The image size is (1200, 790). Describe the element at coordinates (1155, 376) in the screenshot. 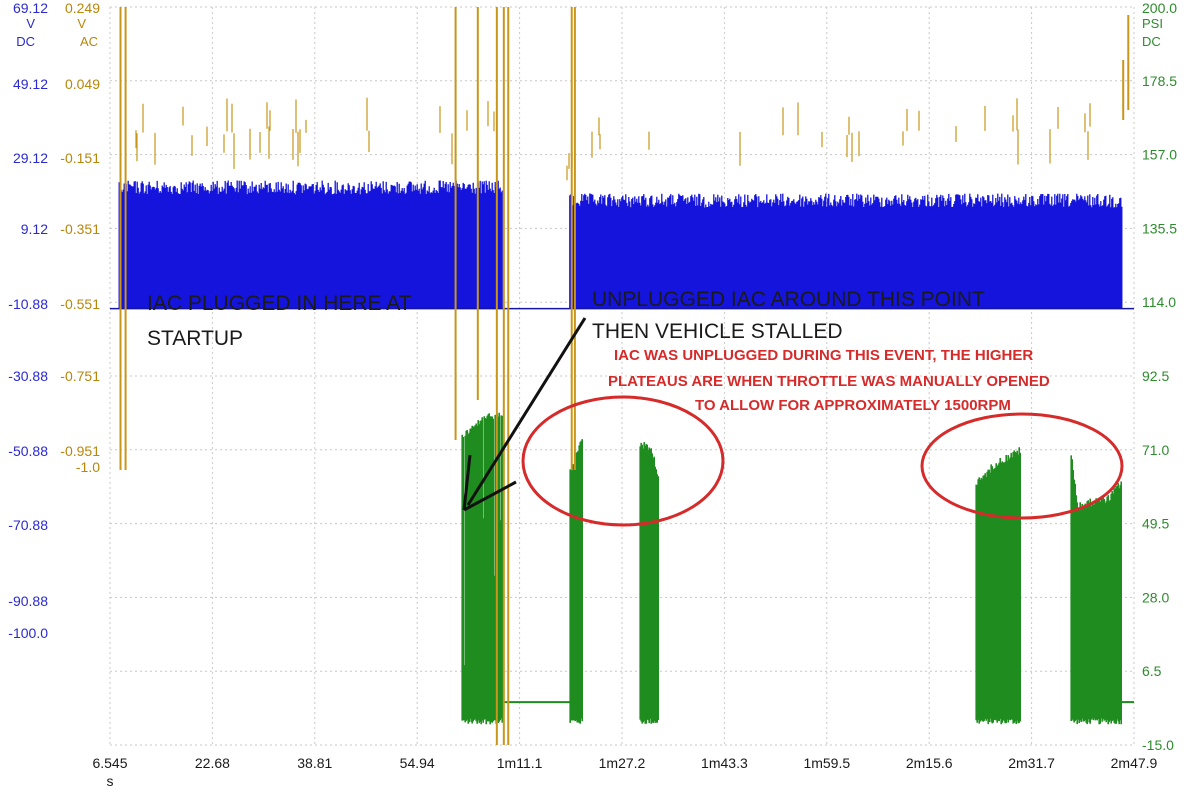

I see `y-tick-psi-dc: 92.5` at that location.